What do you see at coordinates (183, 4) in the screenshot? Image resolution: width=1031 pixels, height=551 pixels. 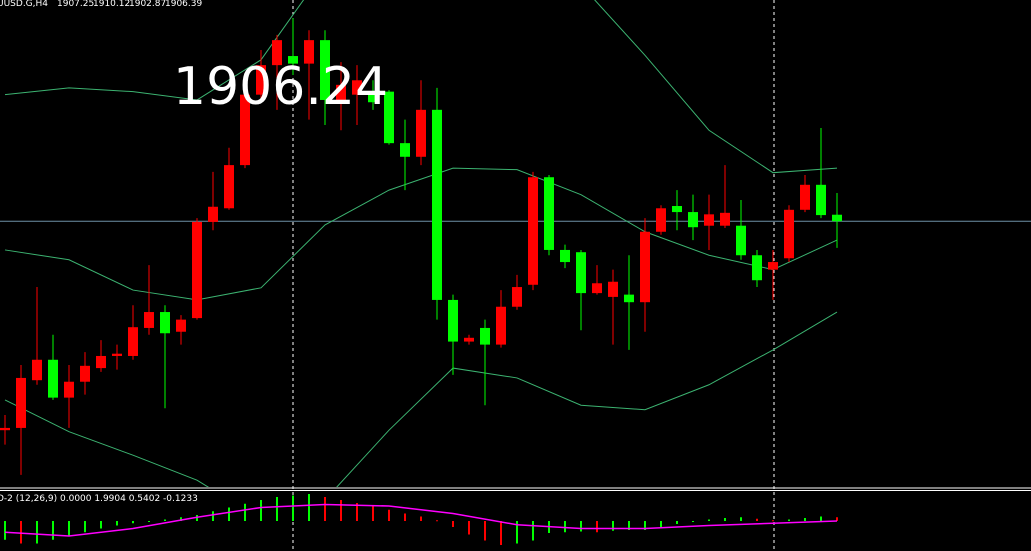 I see `close-value: 1906.39` at bounding box center [183, 4].